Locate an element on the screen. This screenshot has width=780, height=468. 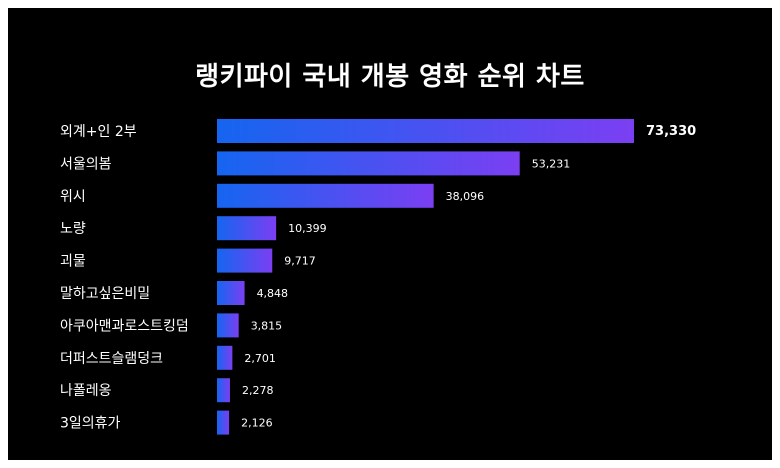
value-label: 2,701 is located at coordinates (259, 358).